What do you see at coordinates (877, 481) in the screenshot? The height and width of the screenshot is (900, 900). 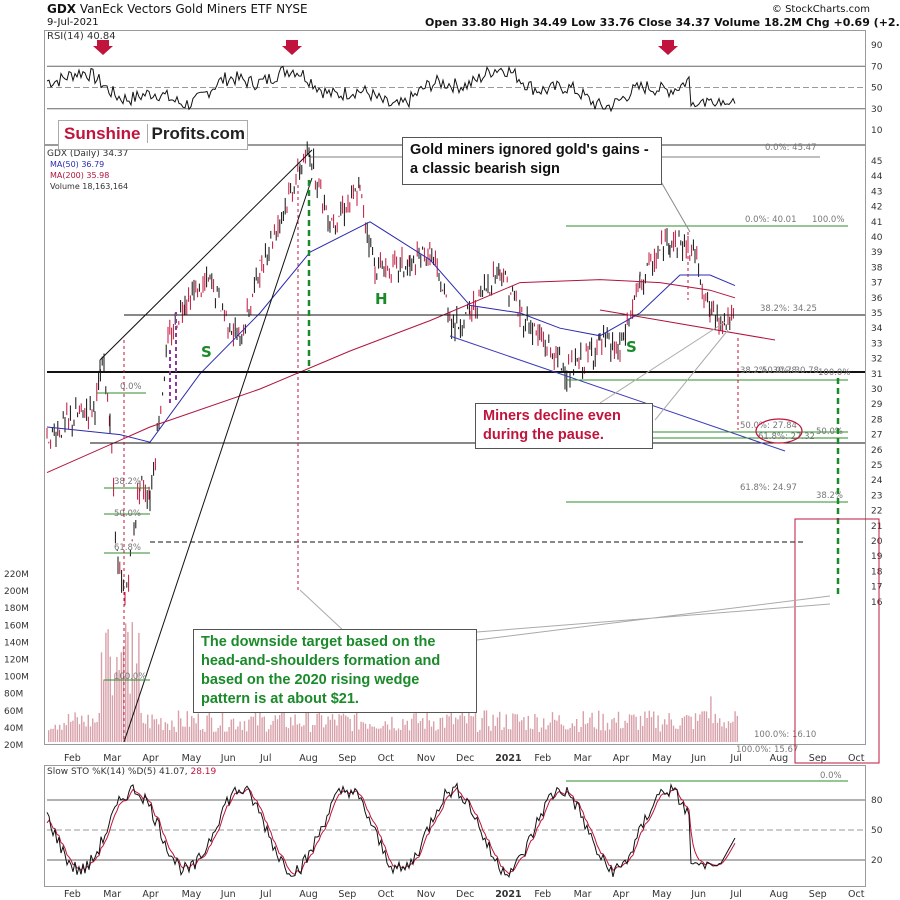 I see `price-tick-24: 24` at bounding box center [877, 481].